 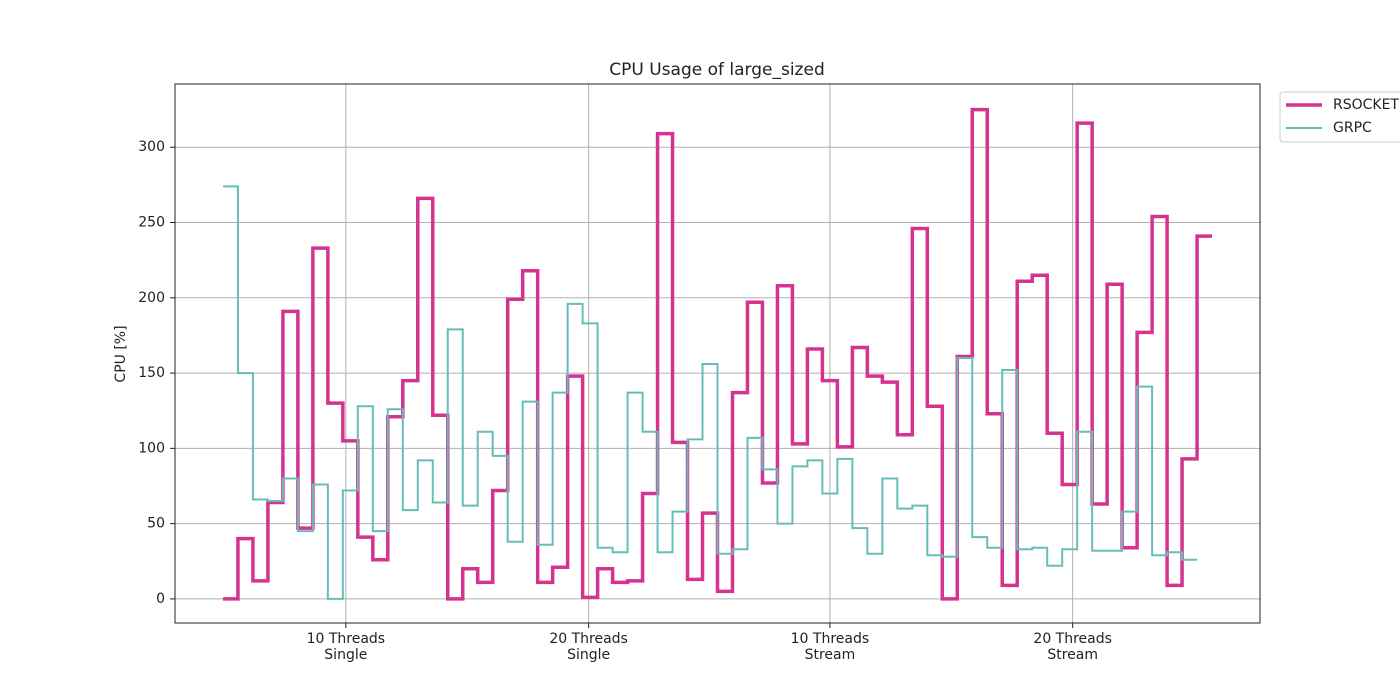 I want to click on y-axis-label: CPU [%], so click(x=121, y=353).